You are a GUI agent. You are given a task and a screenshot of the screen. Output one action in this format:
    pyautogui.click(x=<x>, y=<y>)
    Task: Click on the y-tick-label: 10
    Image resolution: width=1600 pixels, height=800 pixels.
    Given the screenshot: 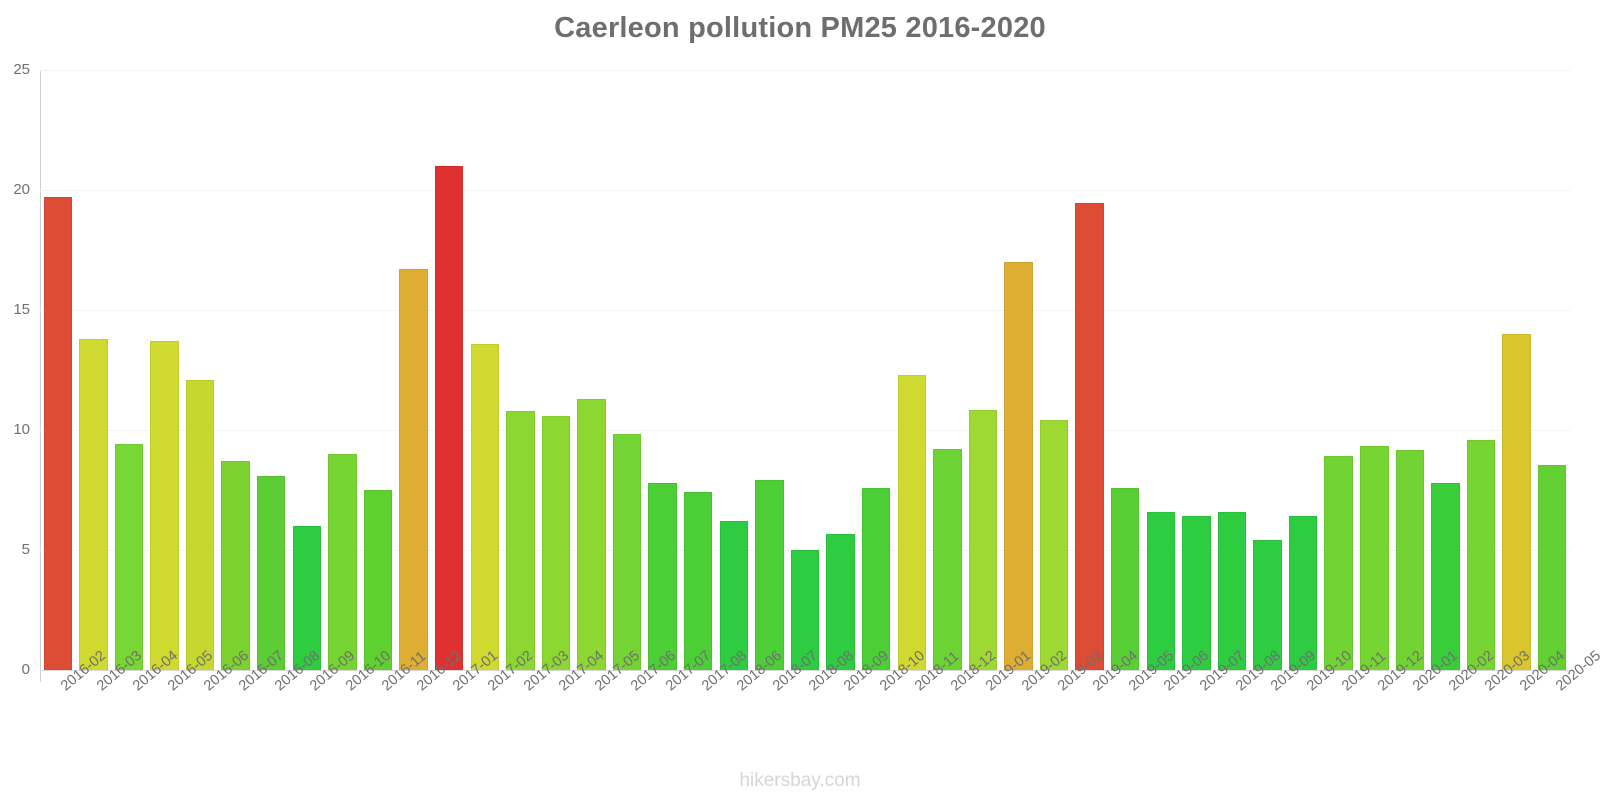 What is the action you would take?
    pyautogui.click(x=21, y=429)
    